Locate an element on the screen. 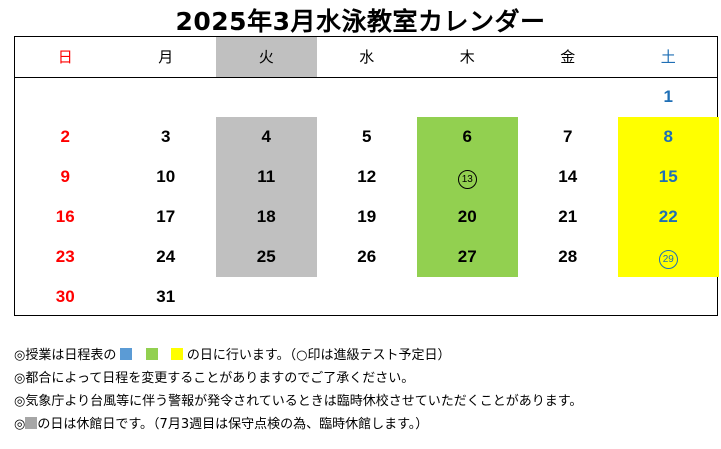 The image size is (721, 449). day-cell-2: 2 is located at coordinates (65, 136).